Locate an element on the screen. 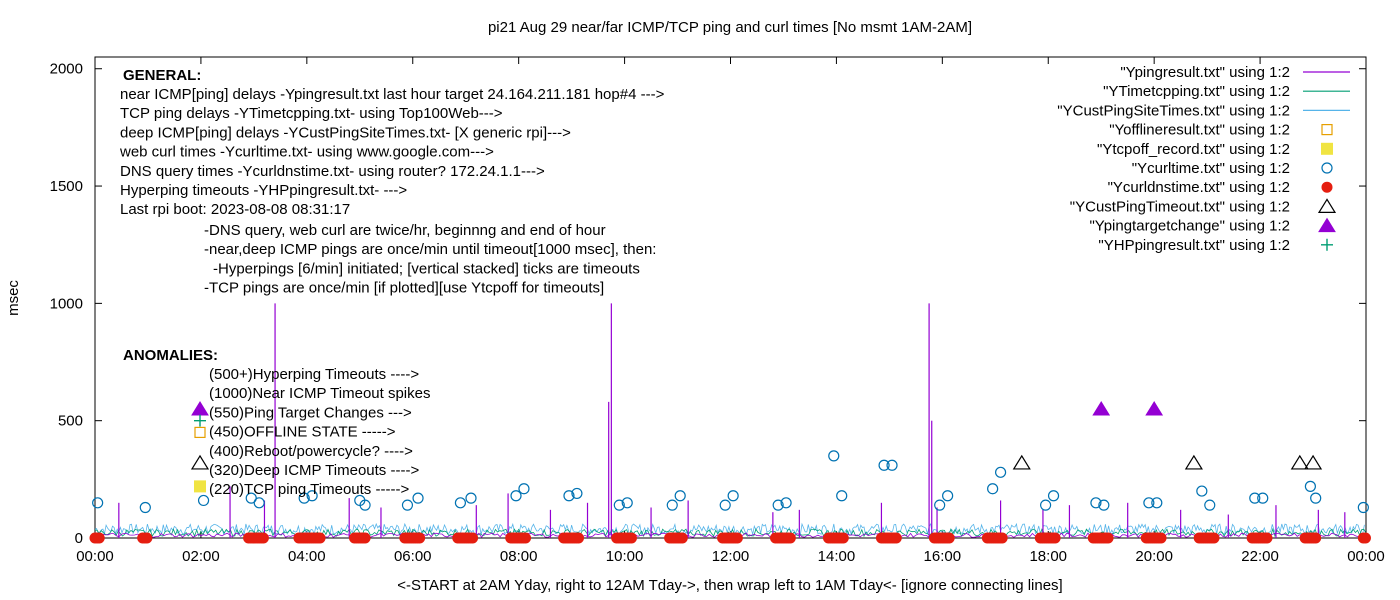 The height and width of the screenshot is (600, 1400). legend-label: "YTimetcpping.txt" using 1:2 is located at coordinates (1196, 91).